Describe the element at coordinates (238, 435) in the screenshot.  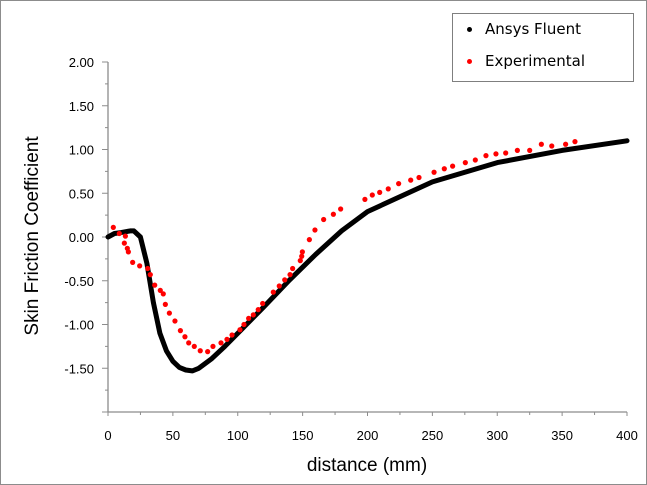
I see `x-tick-label: 100` at that location.